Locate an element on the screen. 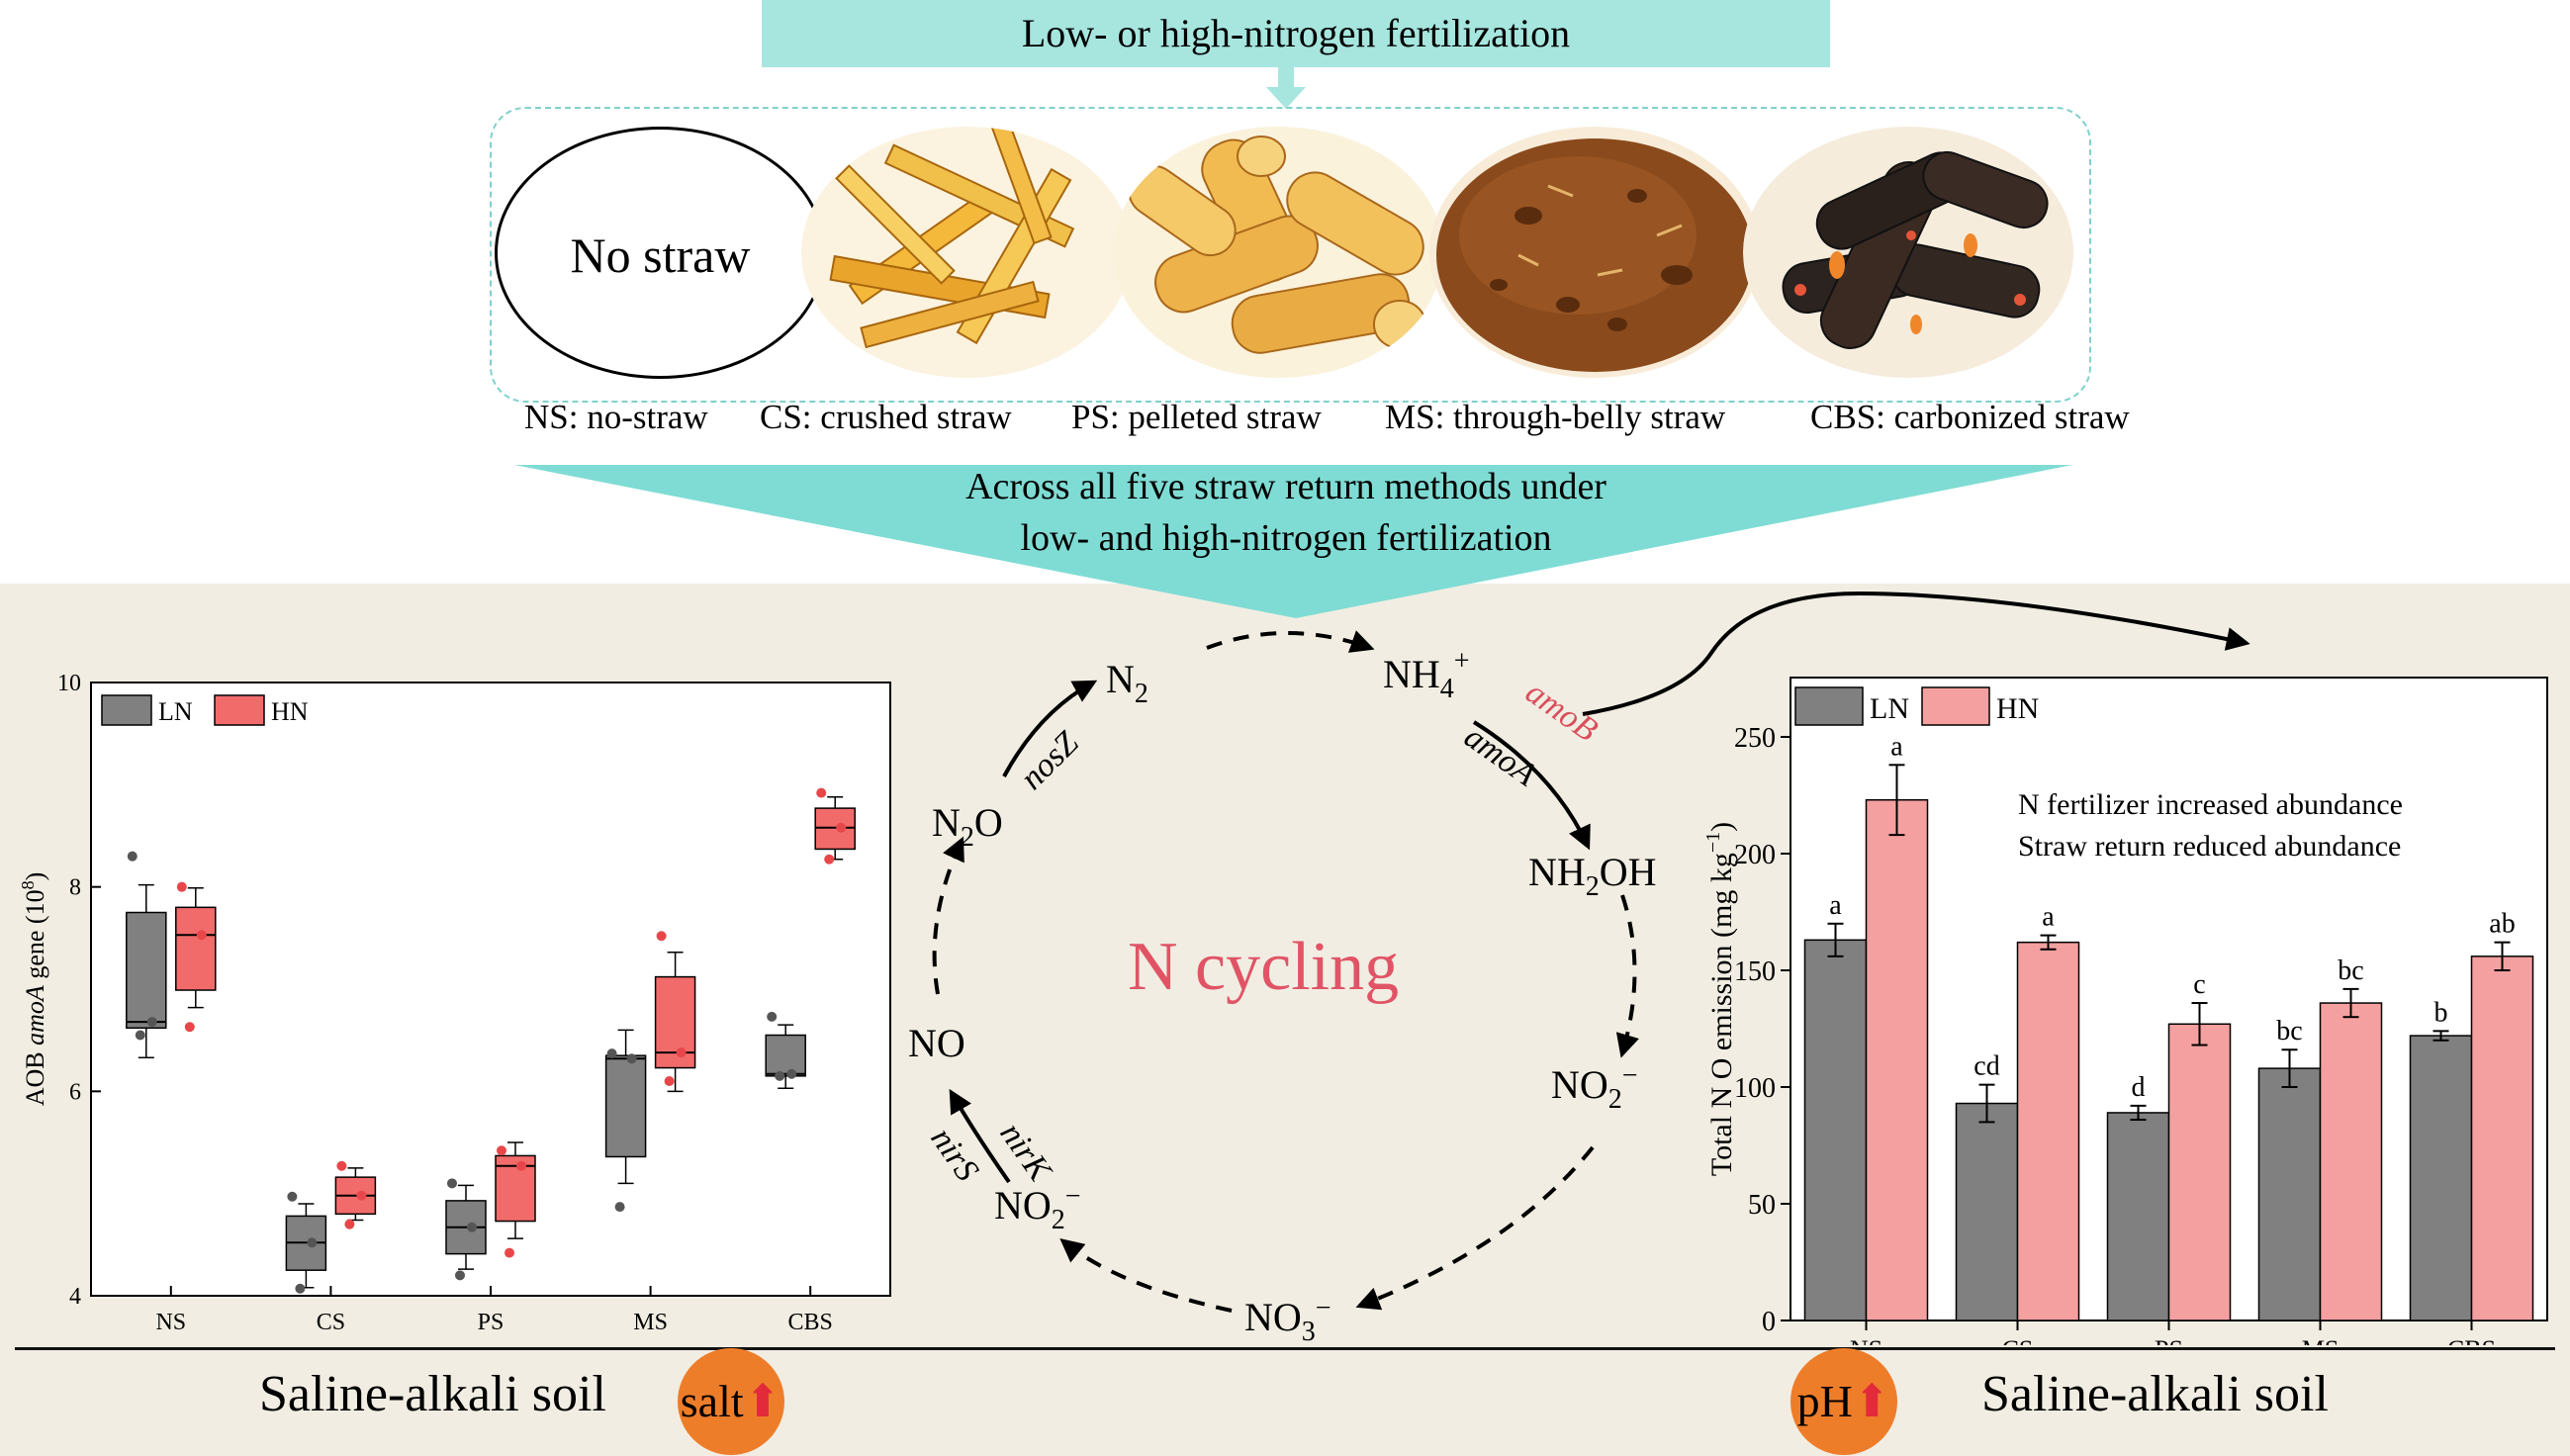 The image size is (2570, 1456). left-ytick-label-4: 4 is located at coordinates (75, 1297).